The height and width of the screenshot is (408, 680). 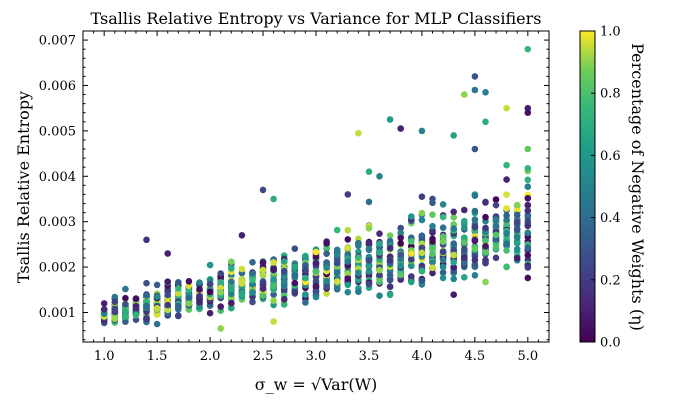 I want to click on x-tick-label: 2.5, so click(x=263, y=356).